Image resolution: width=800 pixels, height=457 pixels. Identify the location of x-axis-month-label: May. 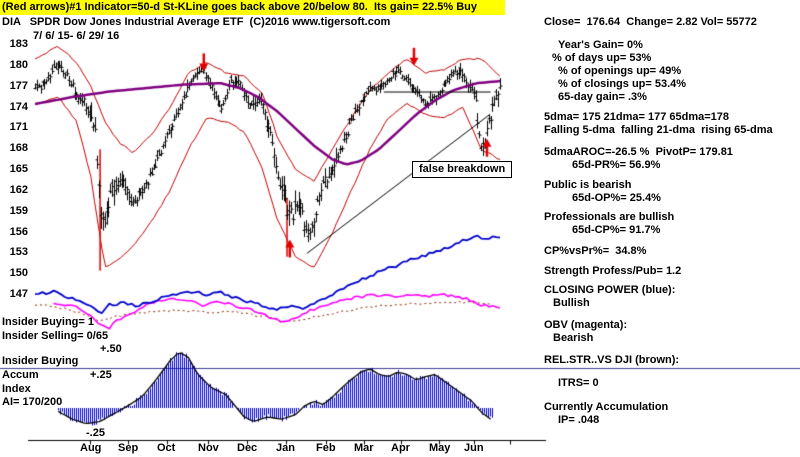
(440, 448).